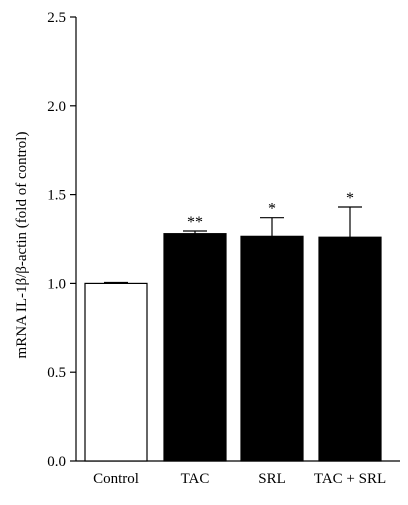 This screenshot has height=505, width=408. What do you see at coordinates (116, 479) in the screenshot?
I see `x-tick-label: Control` at bounding box center [116, 479].